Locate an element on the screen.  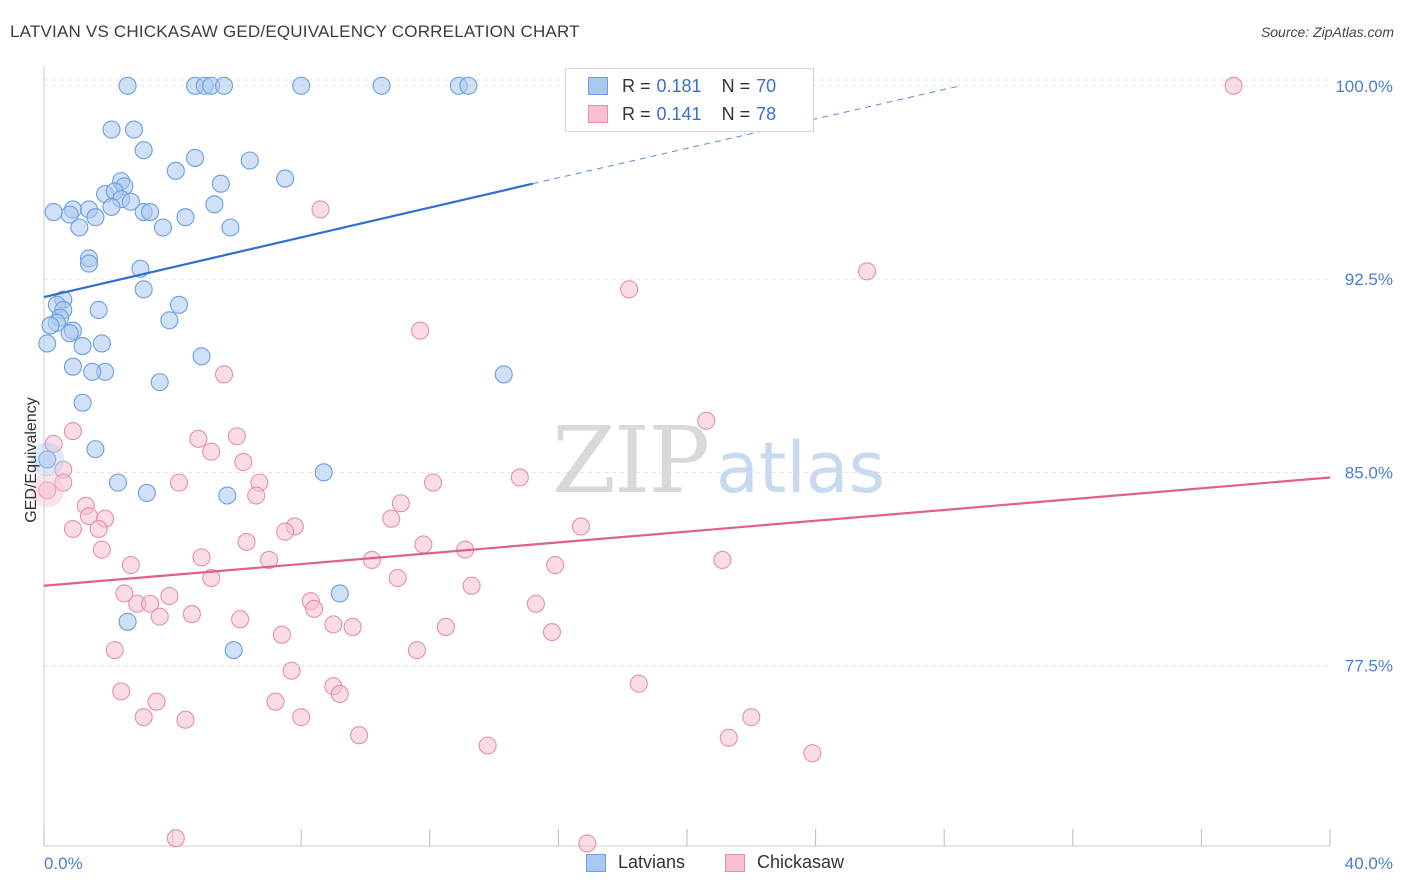
y-tick-label: 92.5% is located at coordinates (1369, 279).